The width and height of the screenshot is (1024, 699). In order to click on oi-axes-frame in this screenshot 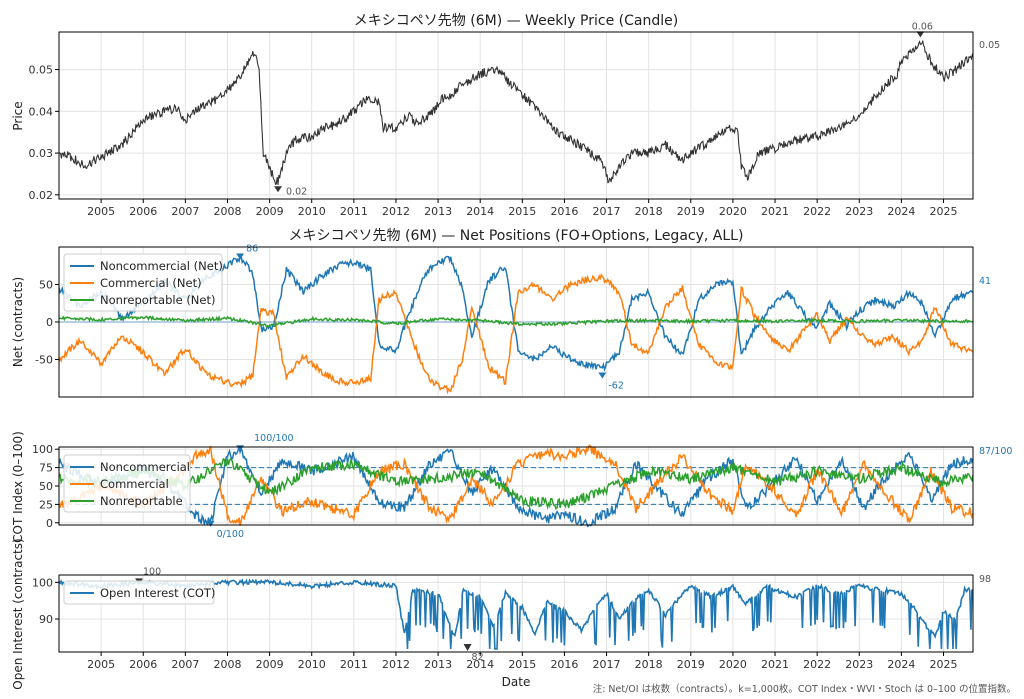, I will do `click(516, 613)`.